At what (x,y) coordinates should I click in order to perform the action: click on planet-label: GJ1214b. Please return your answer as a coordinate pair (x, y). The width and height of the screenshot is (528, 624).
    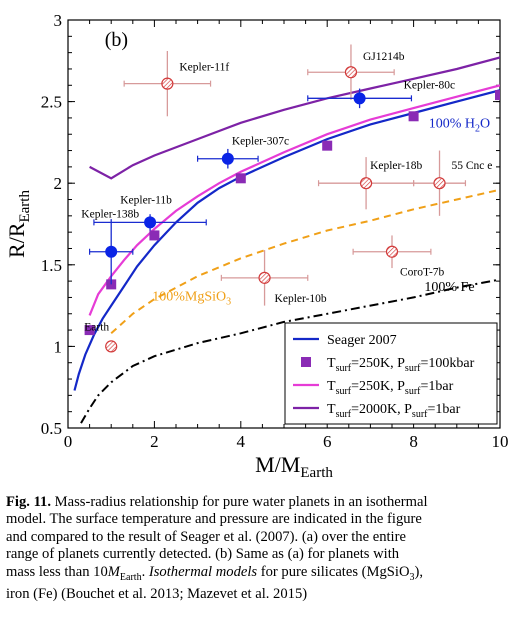
    Looking at the image, I should click on (384, 57).